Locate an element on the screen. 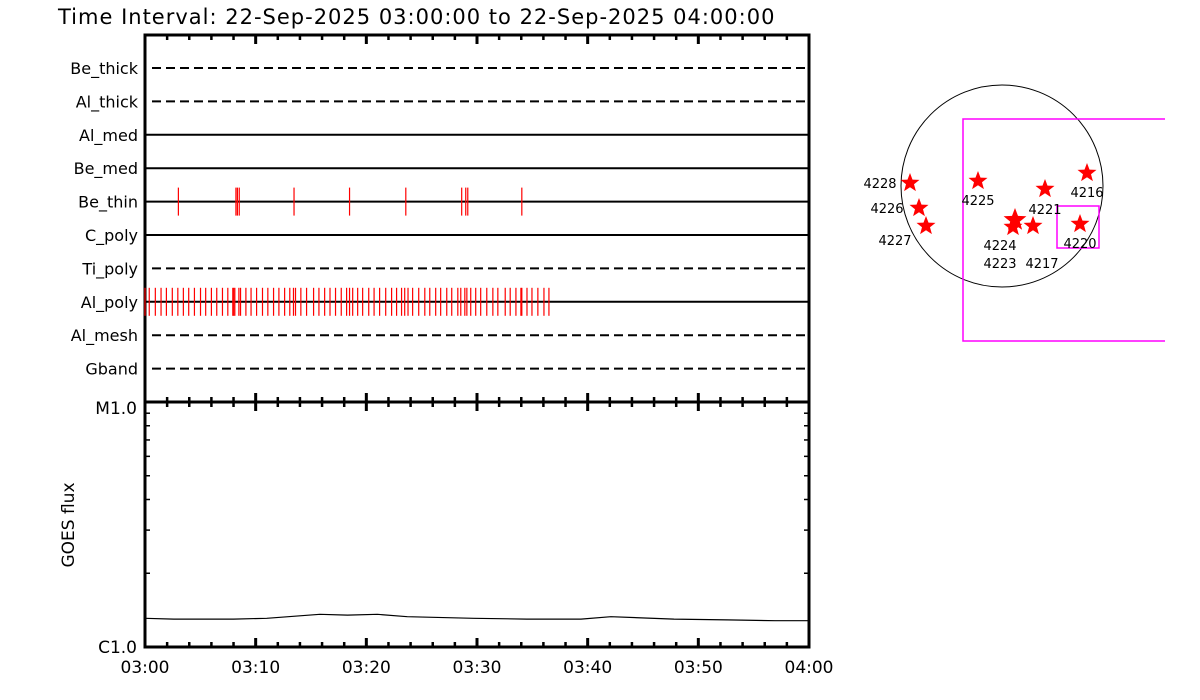 The height and width of the screenshot is (700, 1200). ar-label-4223: 4223 is located at coordinates (999, 264).